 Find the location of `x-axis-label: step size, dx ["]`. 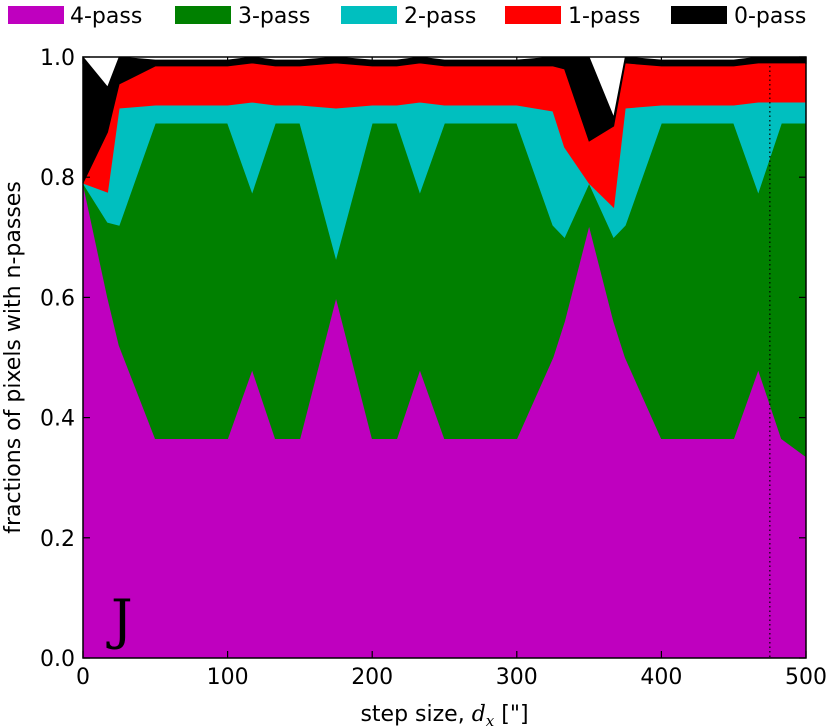

x-axis-label: step size, dx ["] is located at coordinates (444, 714).